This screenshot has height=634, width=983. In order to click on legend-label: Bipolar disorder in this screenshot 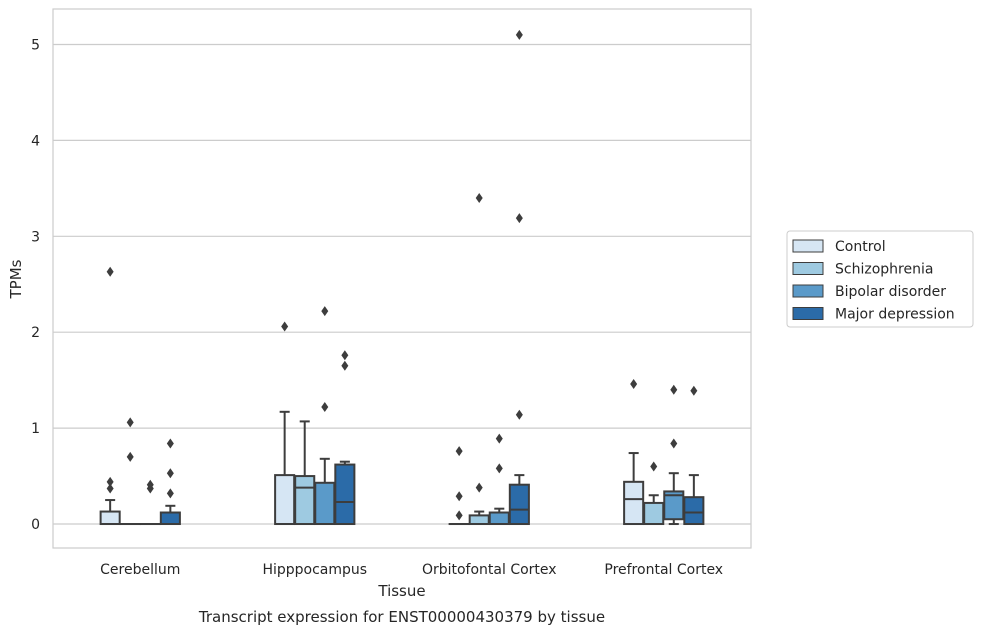, I will do `click(890, 292)`.